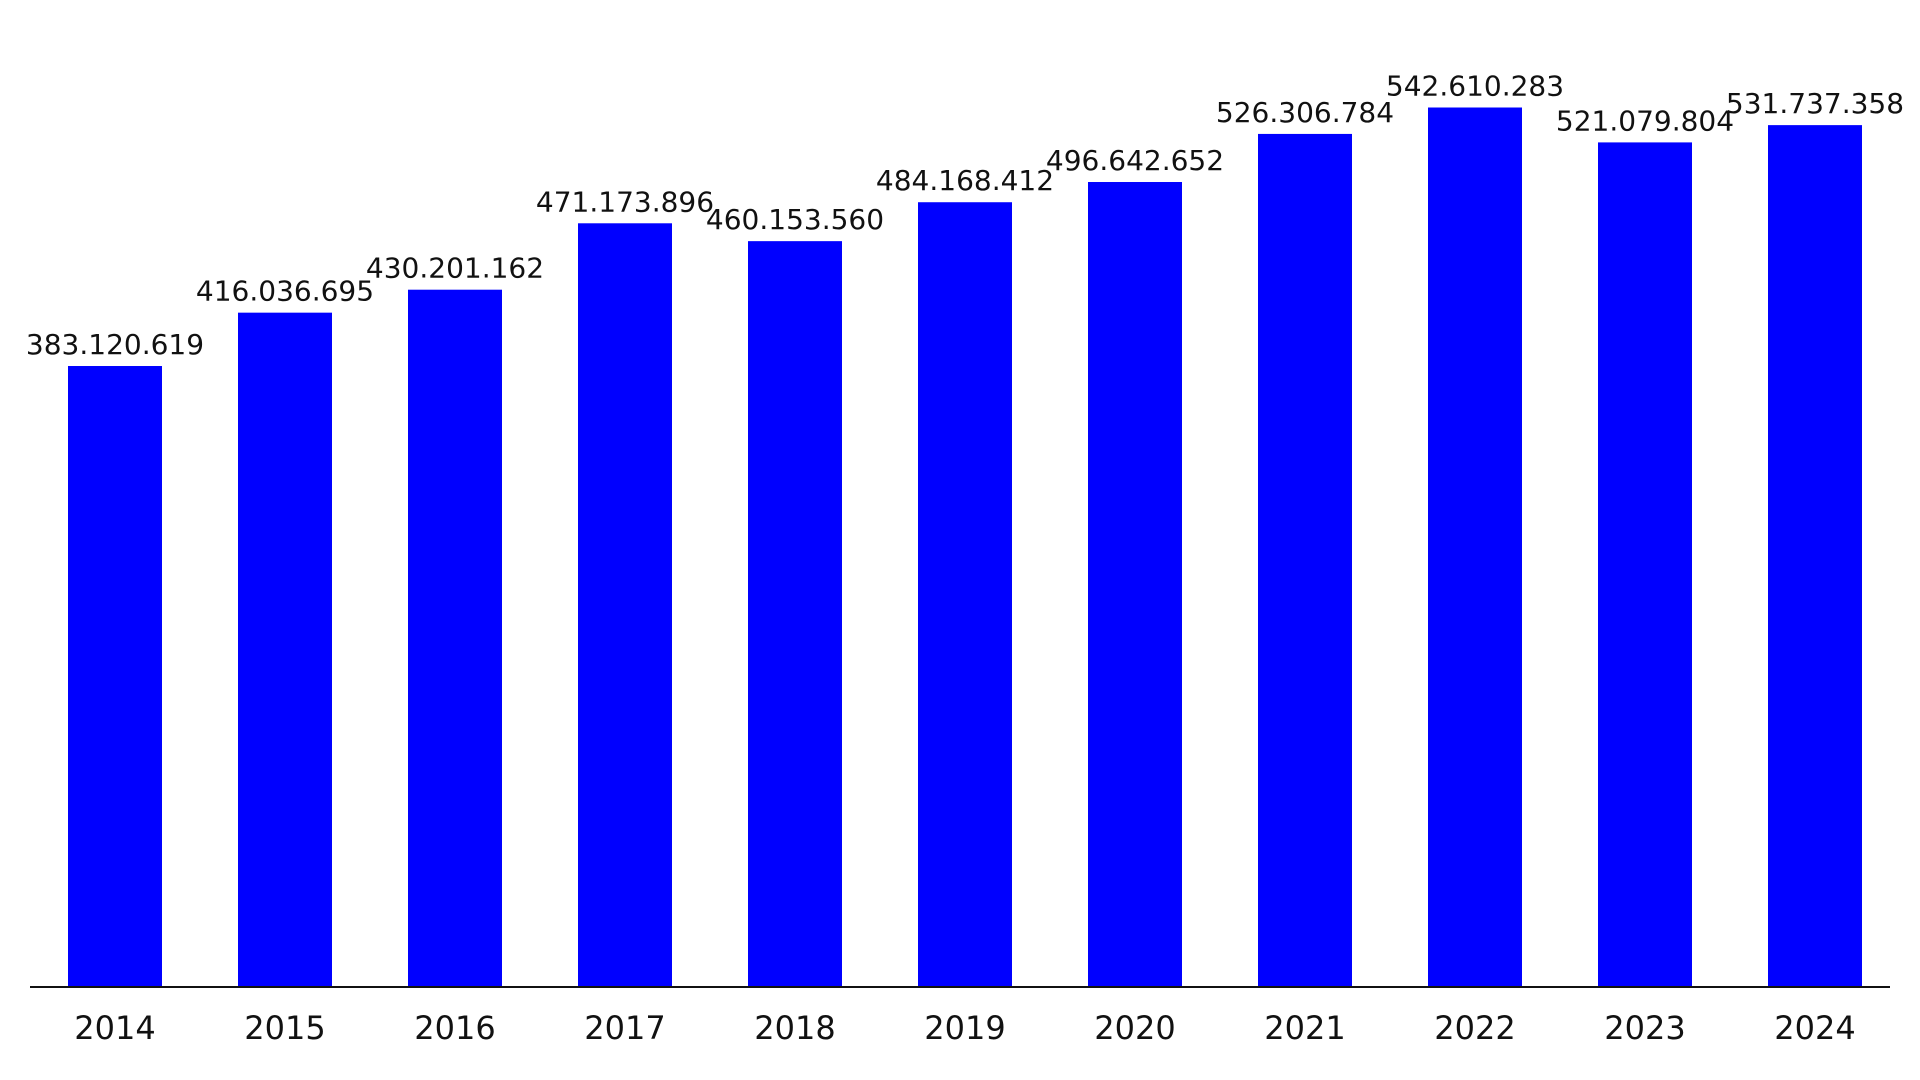 The image size is (1920, 1080). Describe the element at coordinates (1645, 120) in the screenshot. I see `value-label-2023: 521.079.804` at that location.